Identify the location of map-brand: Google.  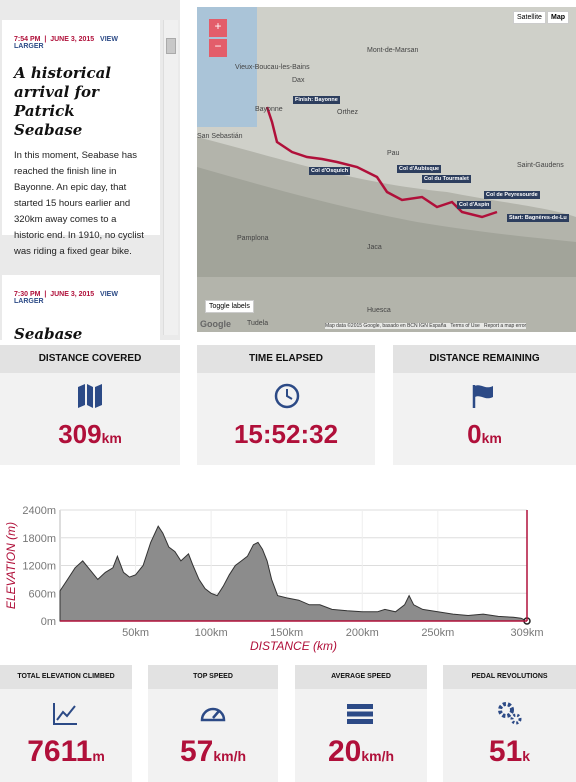
(215, 324).